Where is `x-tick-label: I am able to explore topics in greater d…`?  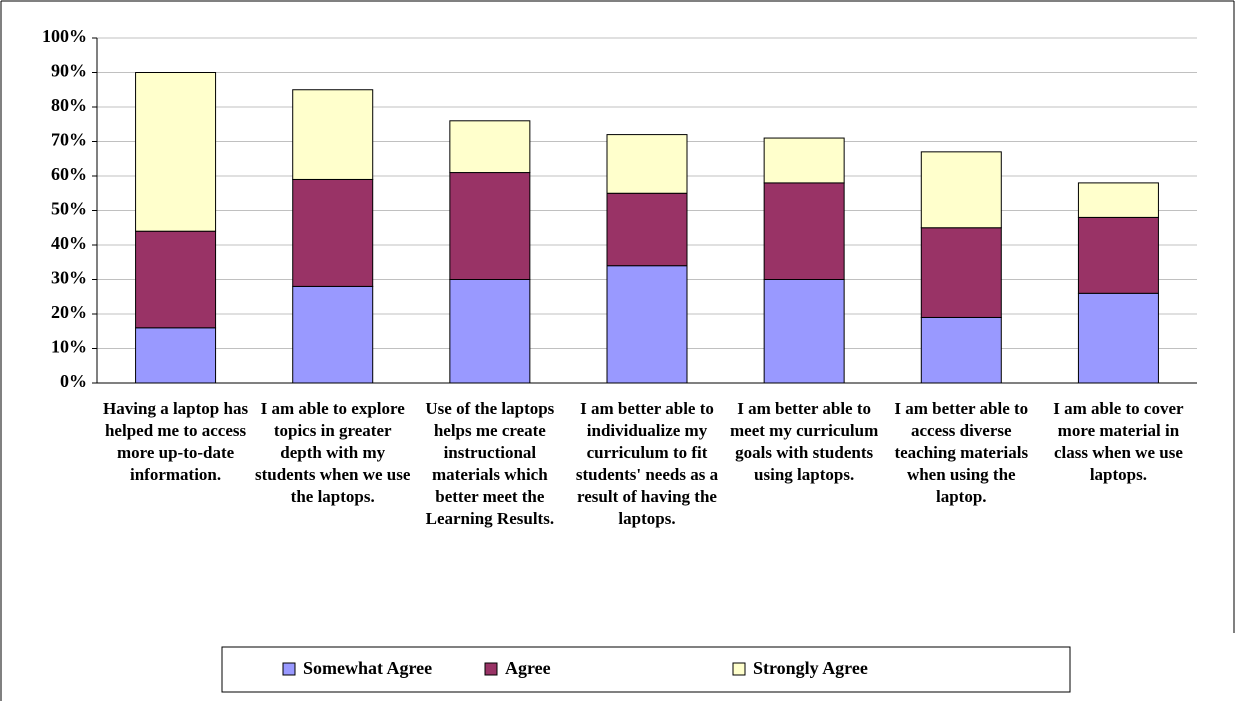 x-tick-label: I am able to explore topics in greater d… is located at coordinates (333, 452).